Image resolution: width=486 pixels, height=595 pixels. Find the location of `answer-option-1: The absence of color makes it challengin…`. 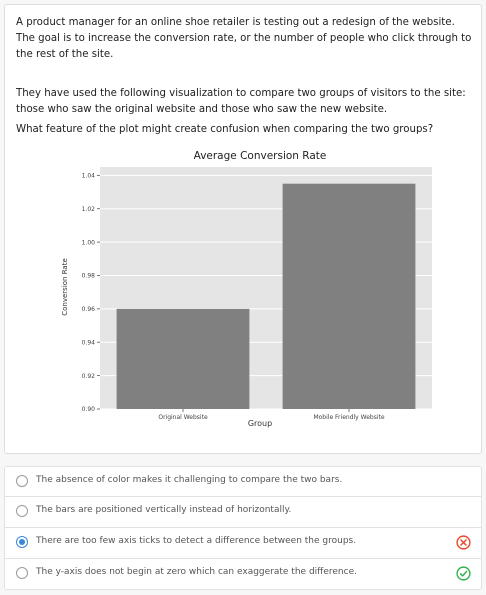

answer-option-1: The absence of color makes it challengin… is located at coordinates (243, 481).